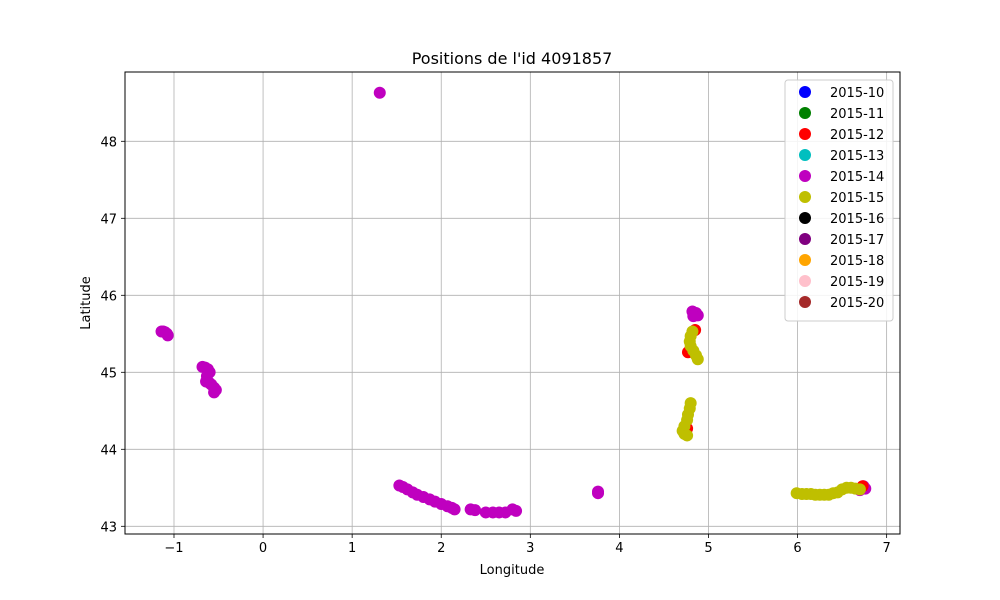 The height and width of the screenshot is (600, 1000). Describe the element at coordinates (857, 240) in the screenshot. I see `legend-label: 2015-17` at that location.